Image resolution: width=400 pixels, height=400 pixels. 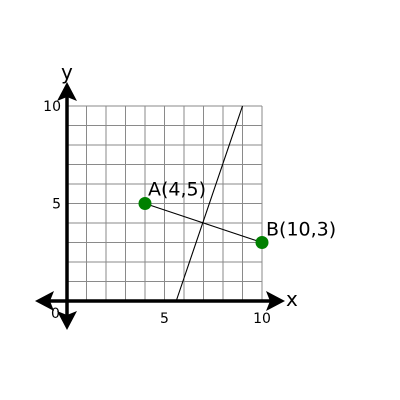 What do you see at coordinates (55, 314) in the screenshot?
I see `origin-tick-label: 0` at bounding box center [55, 314].